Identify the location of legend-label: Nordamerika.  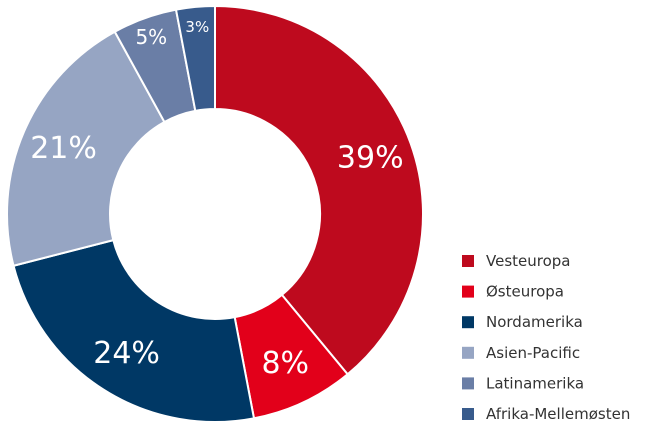
(534, 322).